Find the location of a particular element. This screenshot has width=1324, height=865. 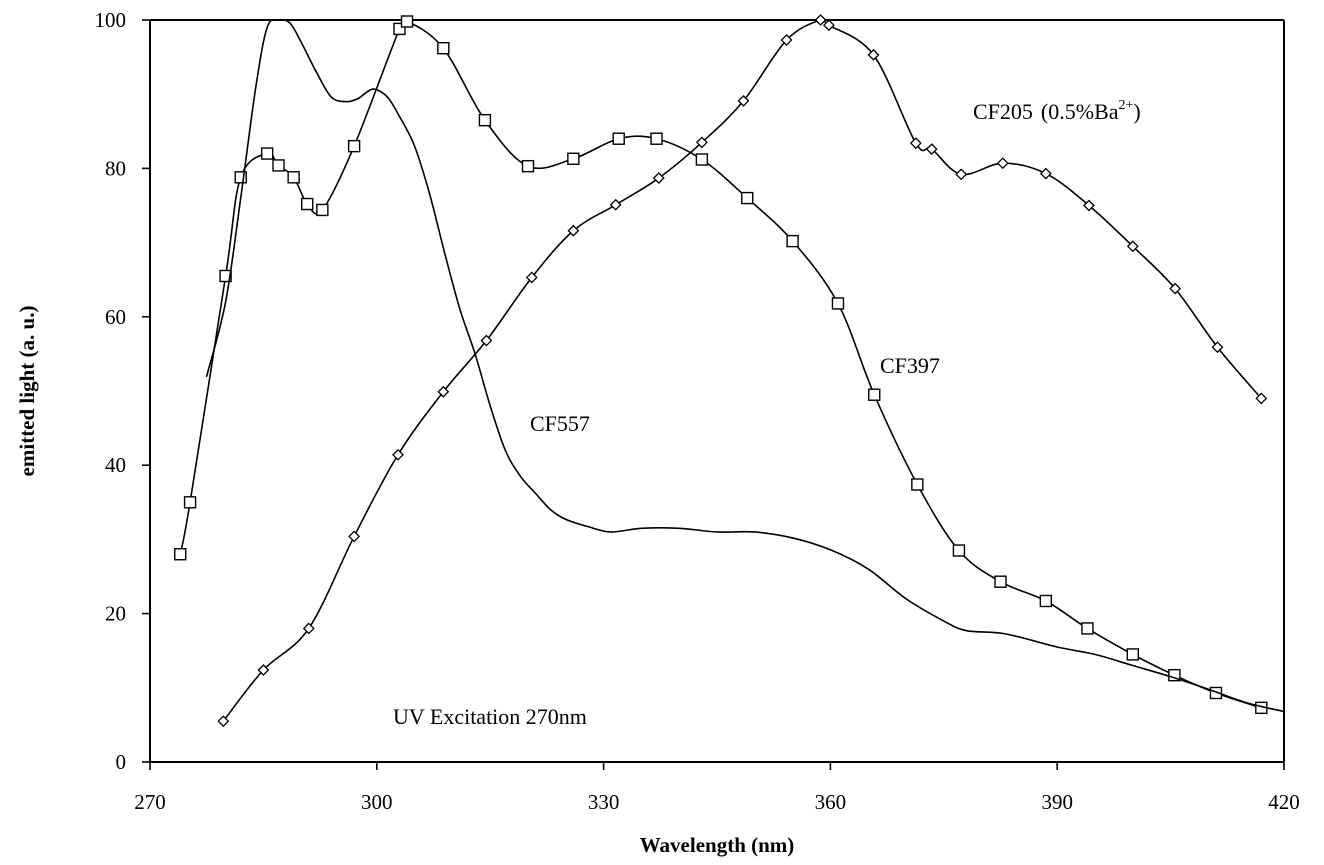

cf205-label-superscript: 2+ is located at coordinates (1126, 105).